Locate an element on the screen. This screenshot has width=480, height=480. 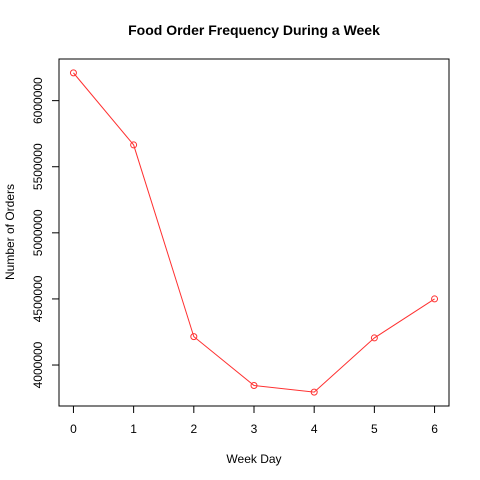
x-tick-label: 1 is located at coordinates (133, 429).